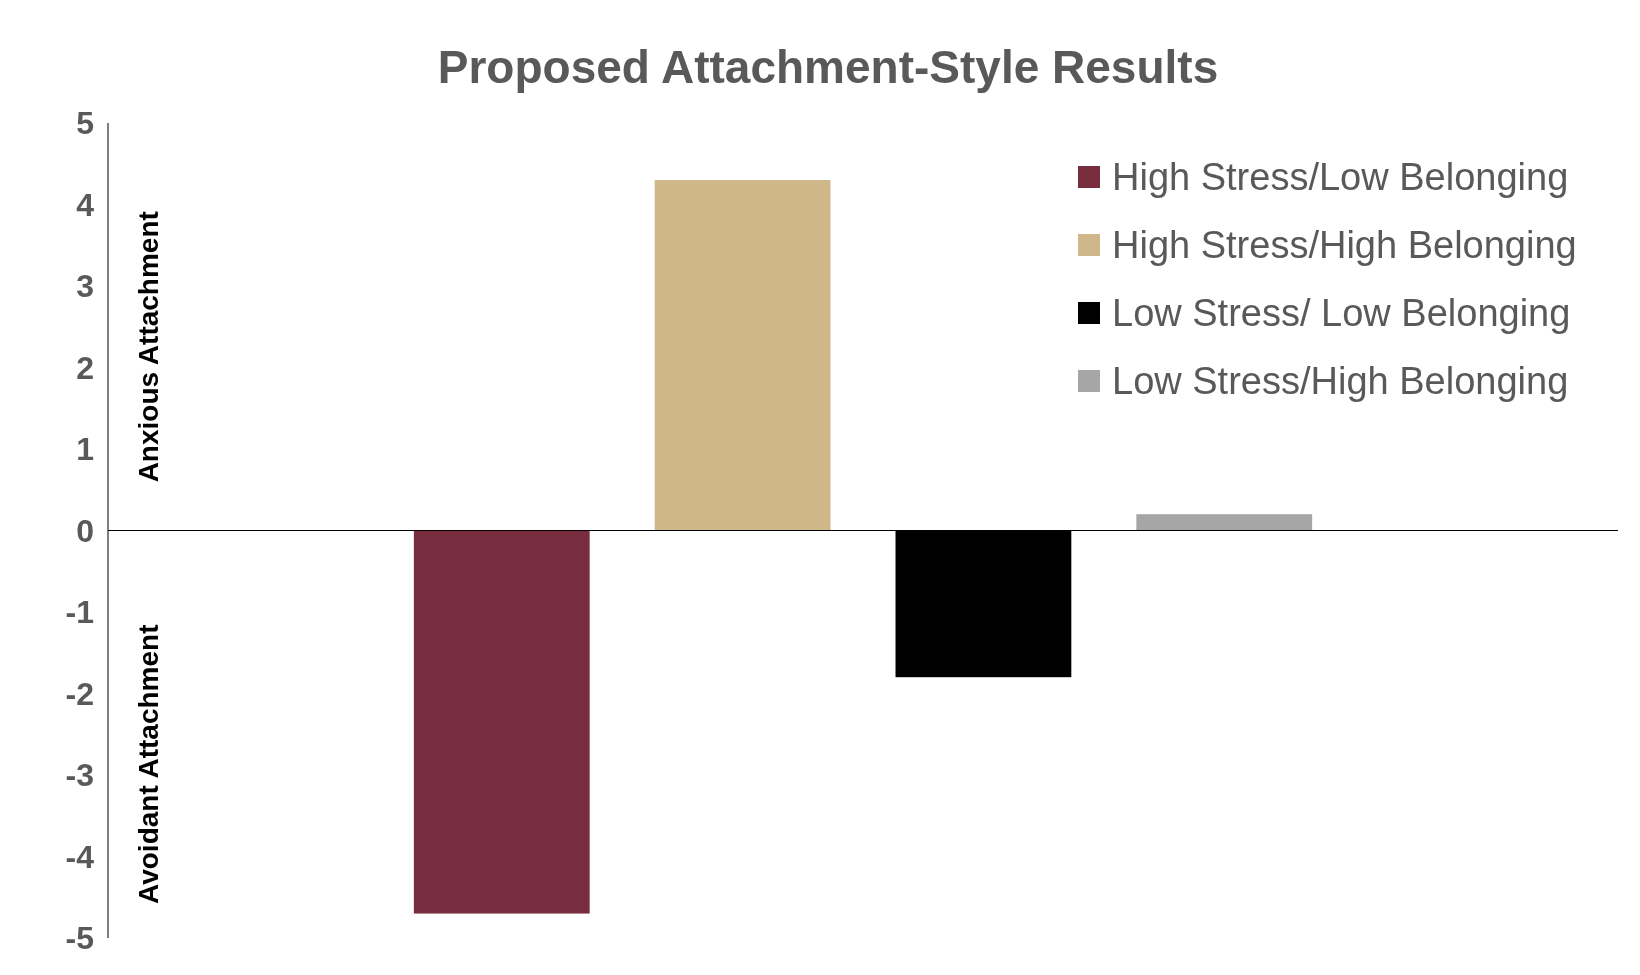  Describe the element at coordinates (1340, 381) in the screenshot. I see `legend-label: Low Stress/High Belonging` at that location.